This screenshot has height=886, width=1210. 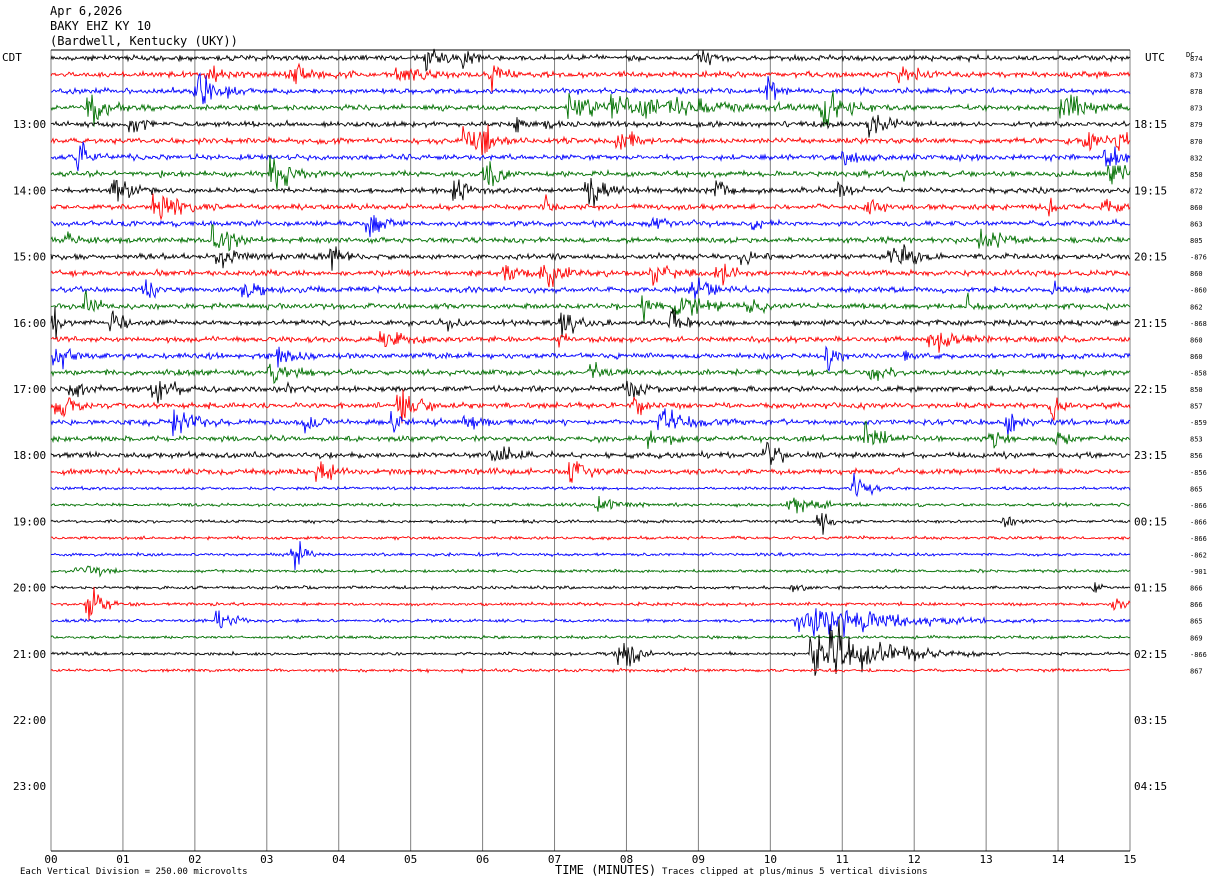 I want to click on x-tick-label: 12, so click(x=914, y=859).